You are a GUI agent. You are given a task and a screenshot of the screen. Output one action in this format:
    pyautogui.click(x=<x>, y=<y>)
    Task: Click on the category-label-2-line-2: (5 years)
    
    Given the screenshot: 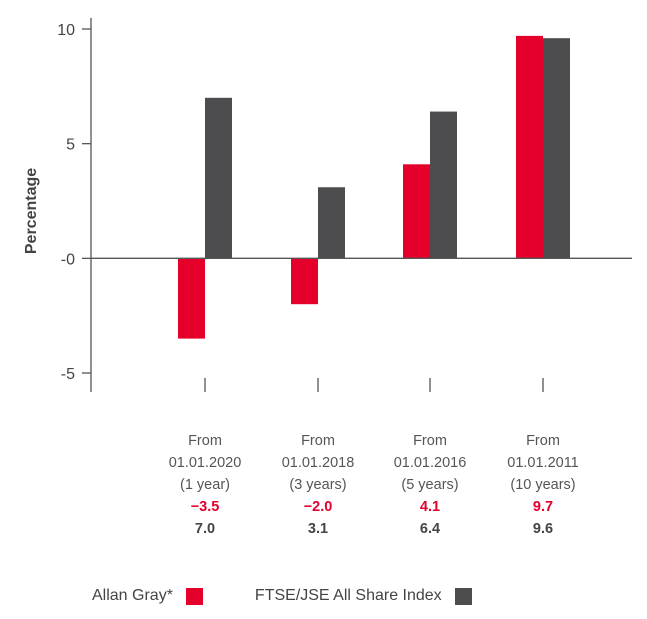 What is the action you would take?
    pyautogui.click(x=429, y=485)
    